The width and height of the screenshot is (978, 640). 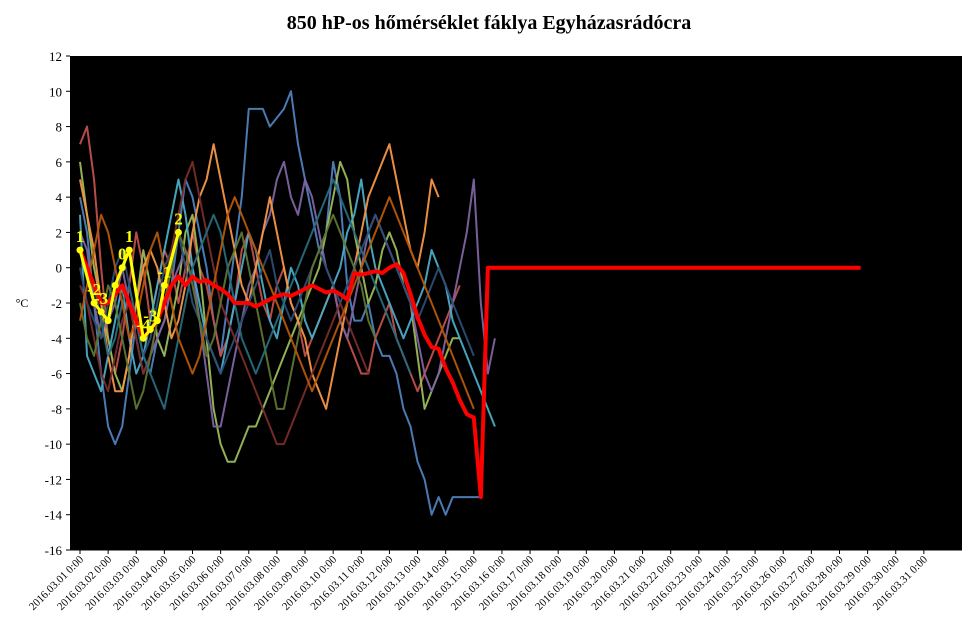 I want to click on y-tick-label: -8, so click(x=56, y=409).